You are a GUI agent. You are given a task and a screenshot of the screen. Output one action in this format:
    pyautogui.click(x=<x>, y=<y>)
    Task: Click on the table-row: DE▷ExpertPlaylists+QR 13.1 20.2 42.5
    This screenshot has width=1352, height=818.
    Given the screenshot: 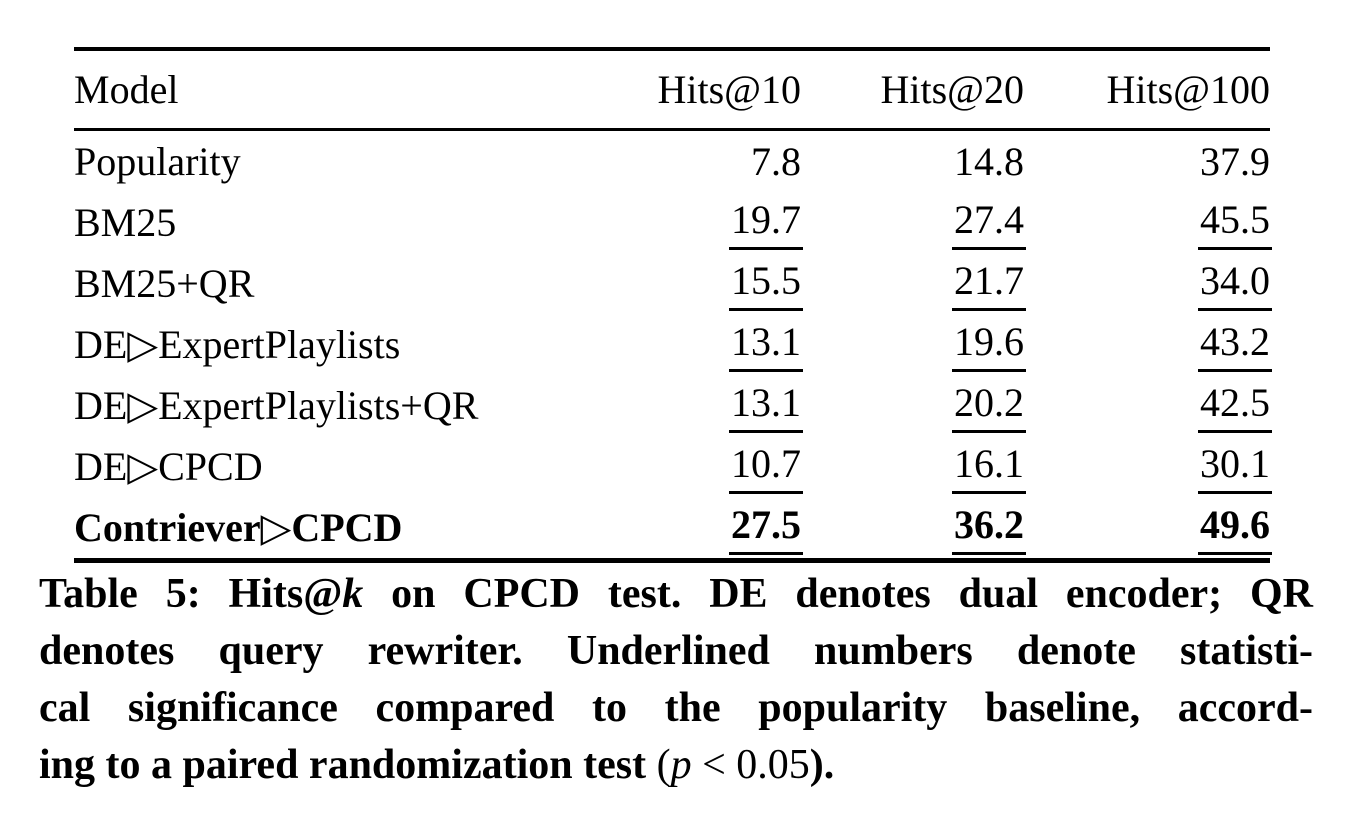 What is the action you would take?
    pyautogui.click(x=673, y=405)
    